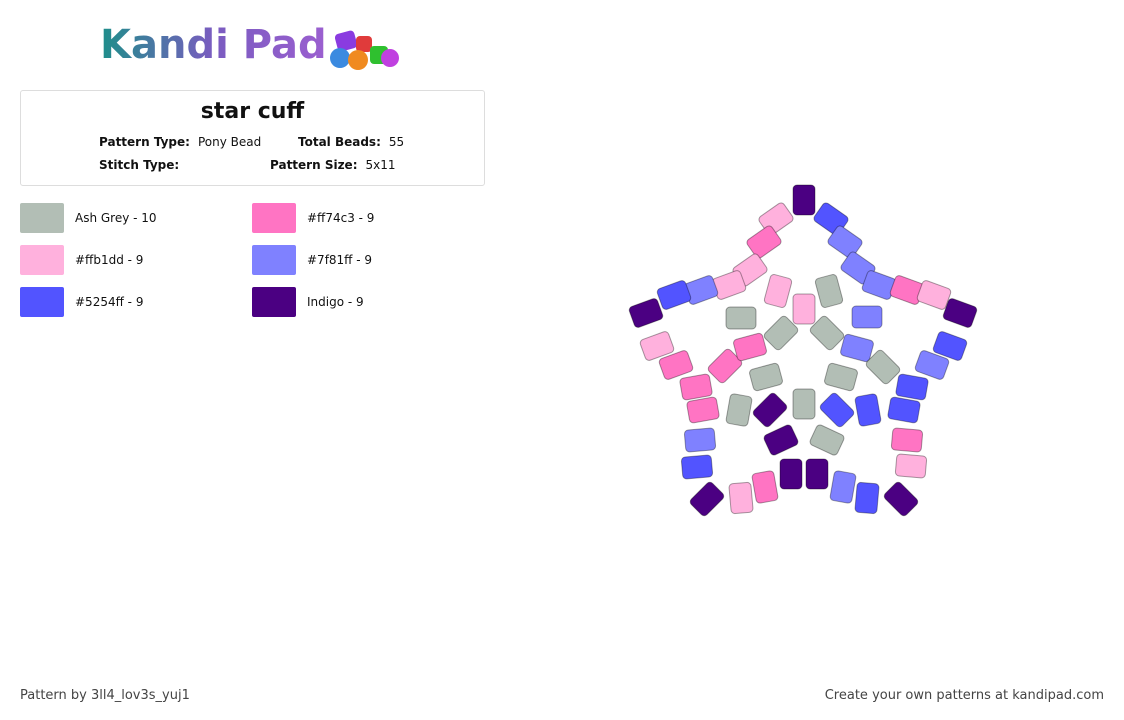  I want to click on field: Pattern Size: 5x11, so click(333, 165).